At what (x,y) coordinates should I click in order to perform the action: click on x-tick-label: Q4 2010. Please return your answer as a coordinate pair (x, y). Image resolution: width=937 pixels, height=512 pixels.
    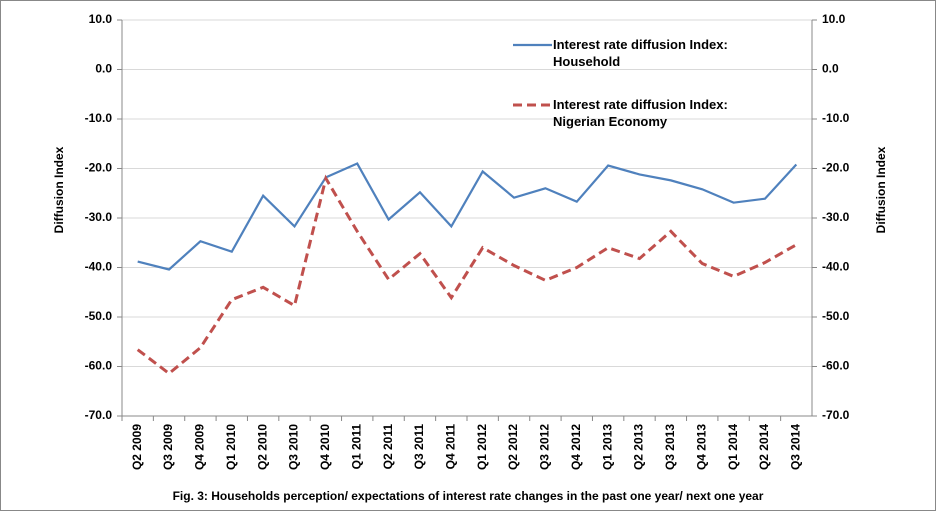
    Looking at the image, I should click on (325, 447).